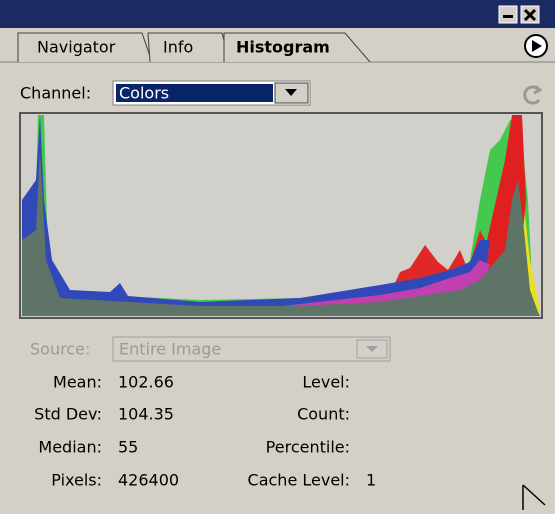 Image resolution: width=555 pixels, height=514 pixels. I want to click on minimize-button, so click(508, 14).